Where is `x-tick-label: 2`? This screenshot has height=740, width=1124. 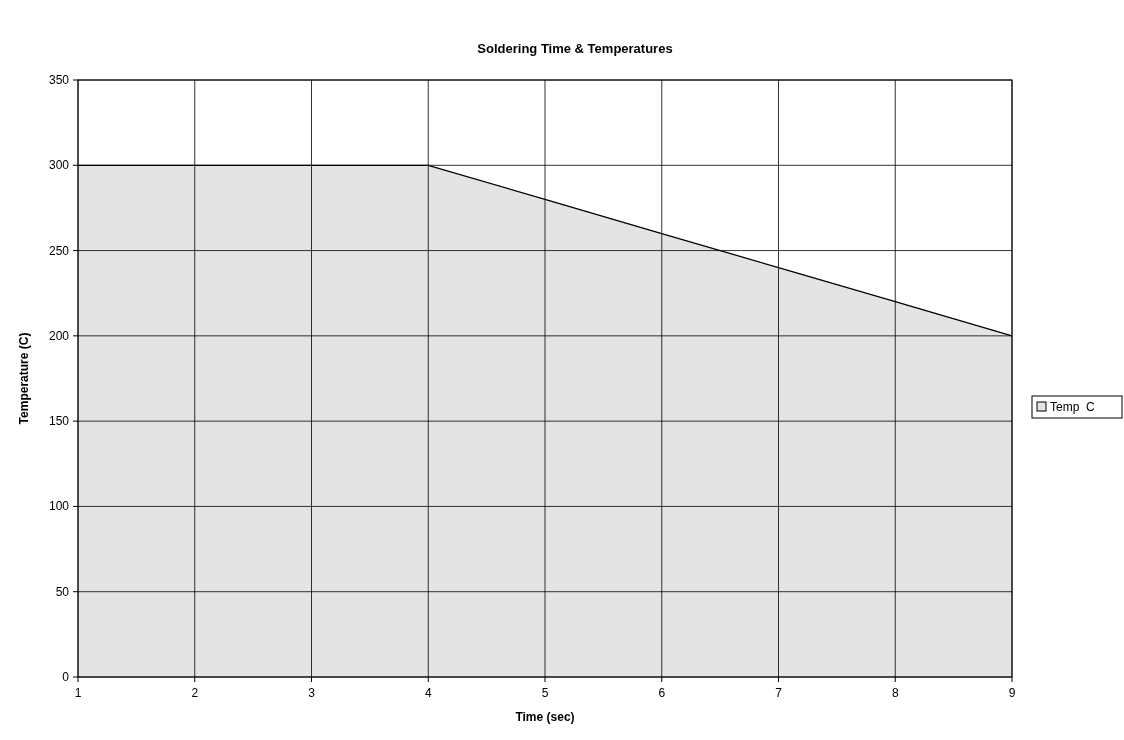 x-tick-label: 2 is located at coordinates (195, 693).